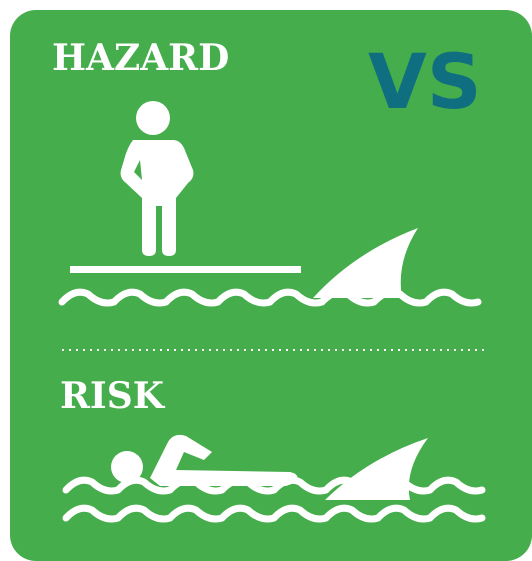 This screenshot has width=532, height=561. What do you see at coordinates (425, 81) in the screenshot?
I see `vs-label: VS` at bounding box center [425, 81].